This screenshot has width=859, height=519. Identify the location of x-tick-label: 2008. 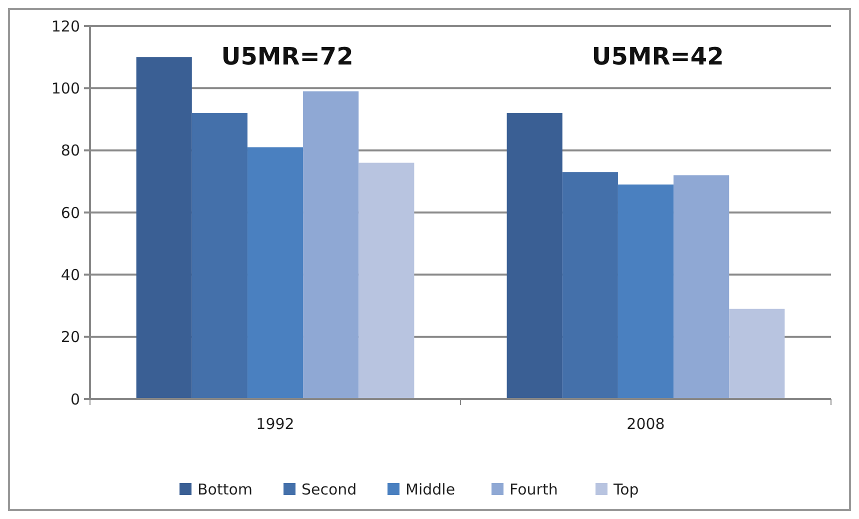
(645, 424).